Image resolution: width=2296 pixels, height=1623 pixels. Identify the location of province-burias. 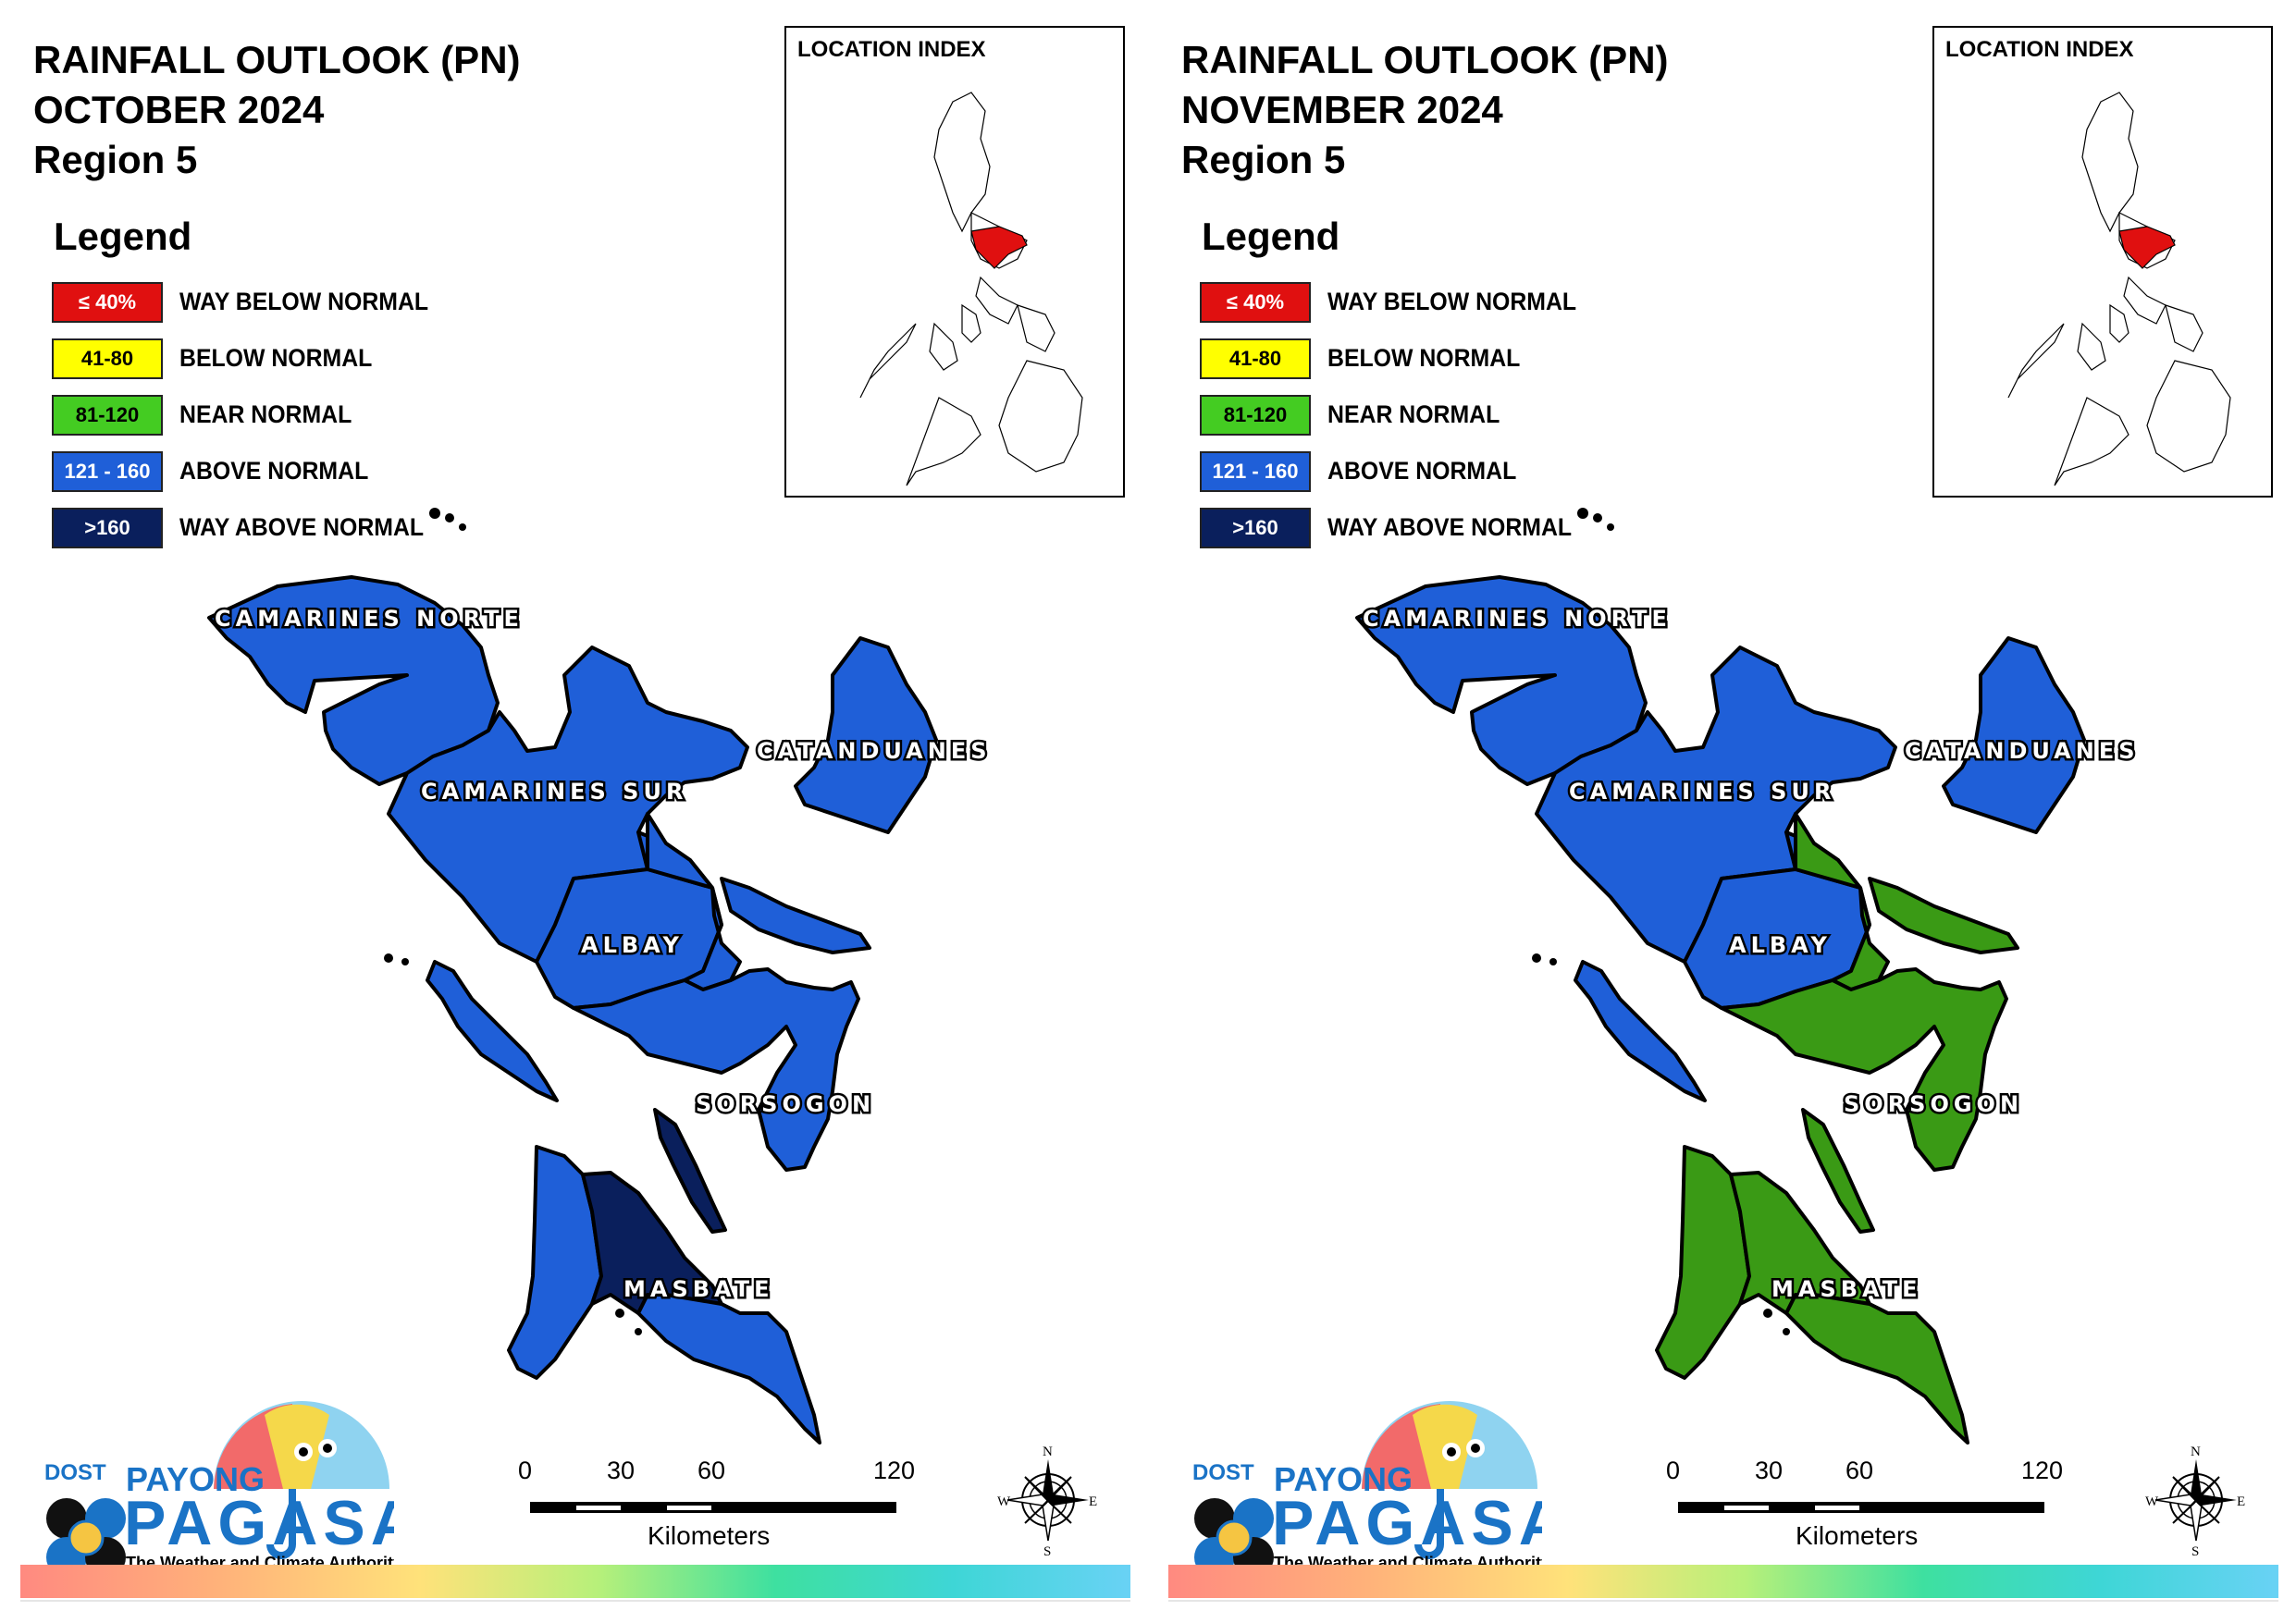
(493, 1031).